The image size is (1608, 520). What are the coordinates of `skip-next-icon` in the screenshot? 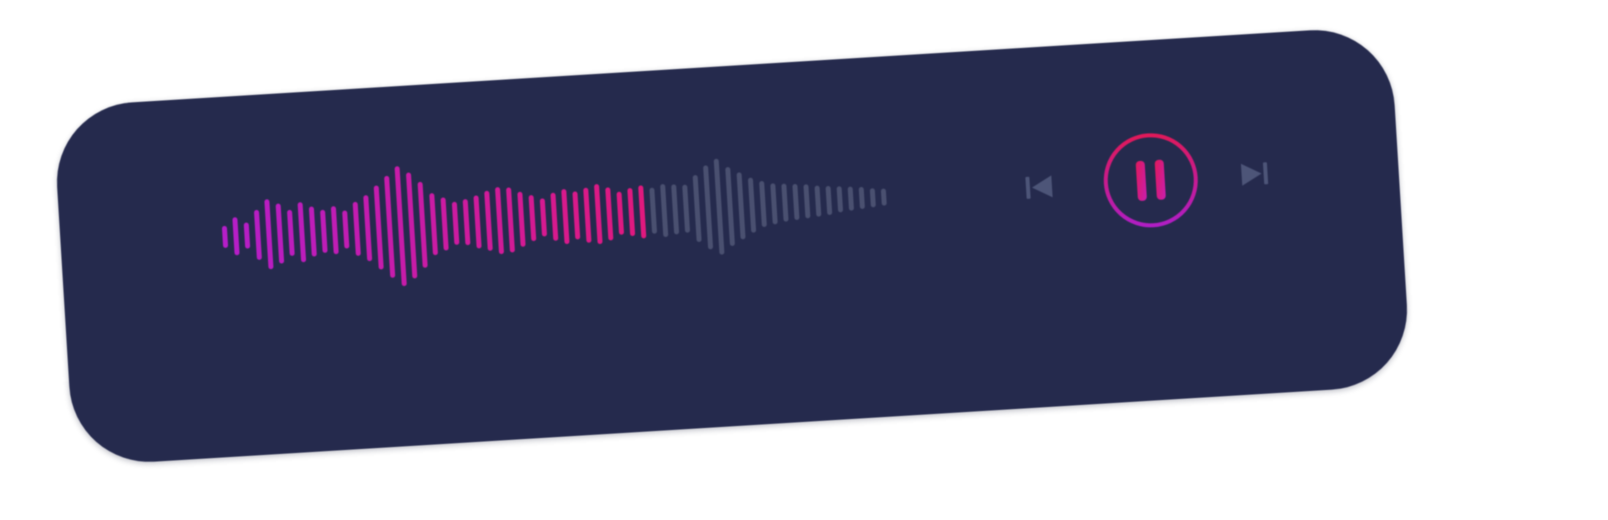 It's located at (1254, 174).